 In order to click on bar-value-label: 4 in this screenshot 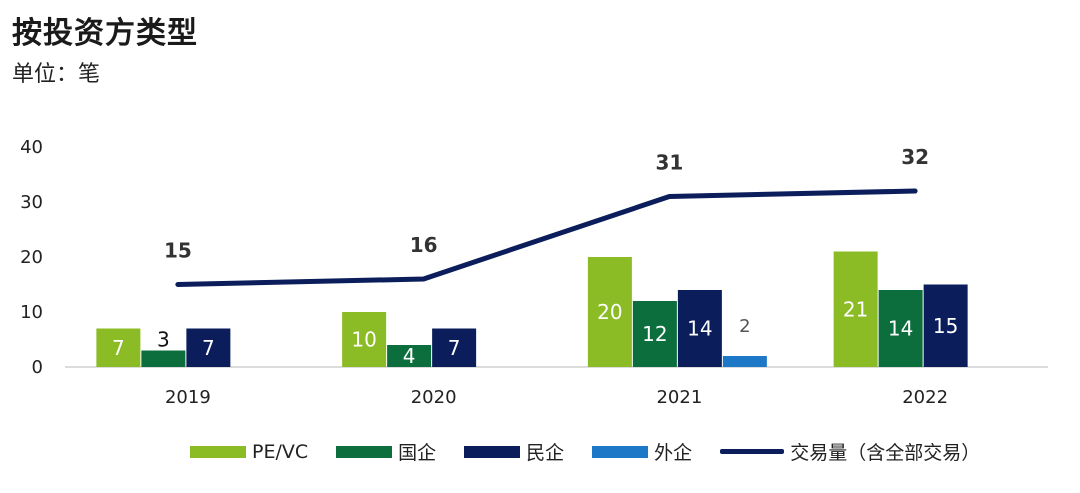, I will do `click(409, 356)`.